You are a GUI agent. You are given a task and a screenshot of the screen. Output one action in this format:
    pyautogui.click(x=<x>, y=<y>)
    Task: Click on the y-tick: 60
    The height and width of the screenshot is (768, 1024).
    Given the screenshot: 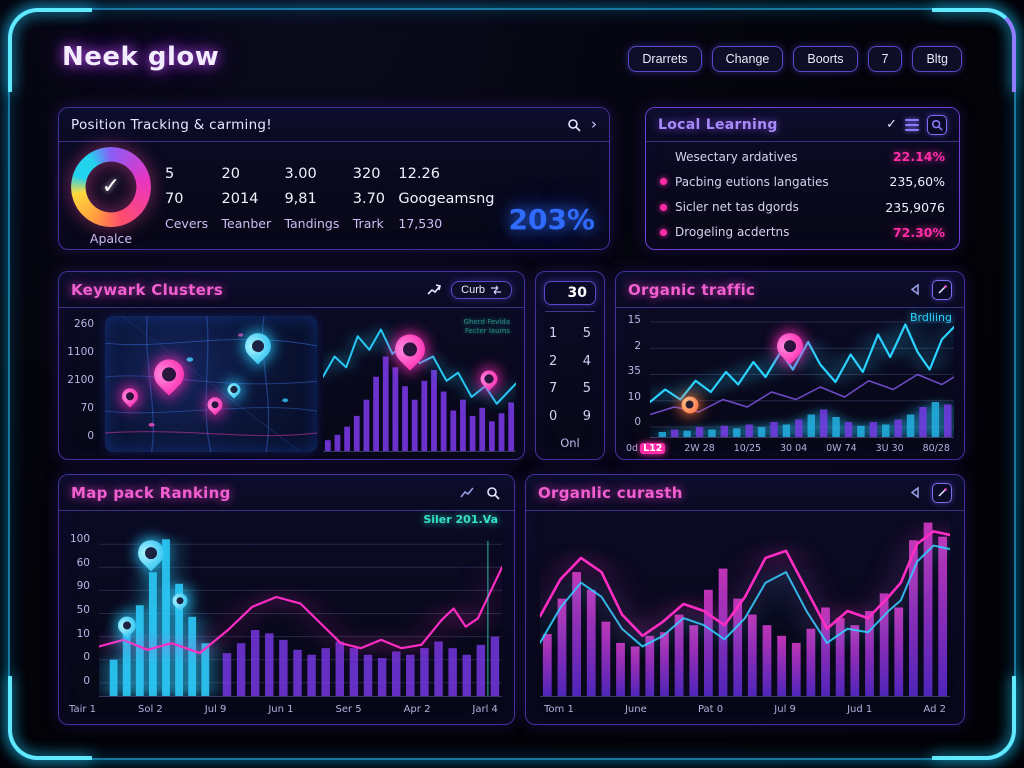 What is the action you would take?
    pyautogui.click(x=83, y=562)
    